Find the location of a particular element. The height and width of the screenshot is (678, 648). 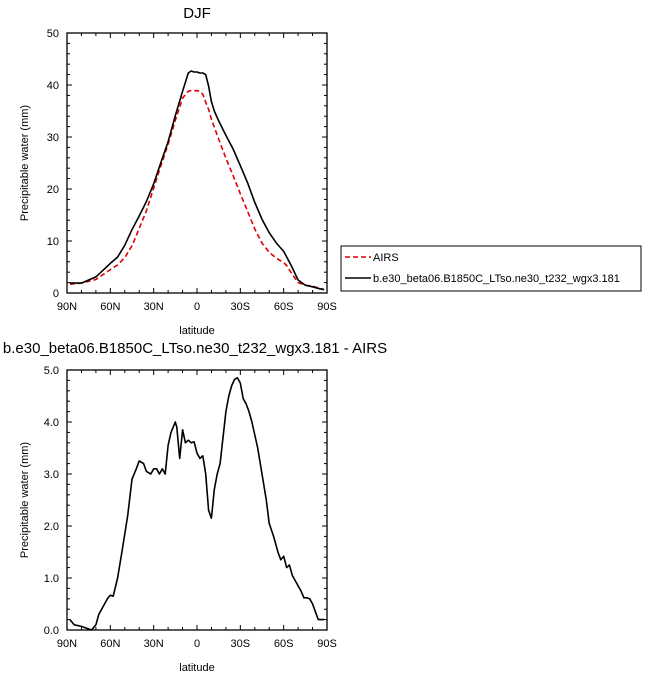

legend-box is located at coordinates (491, 268).